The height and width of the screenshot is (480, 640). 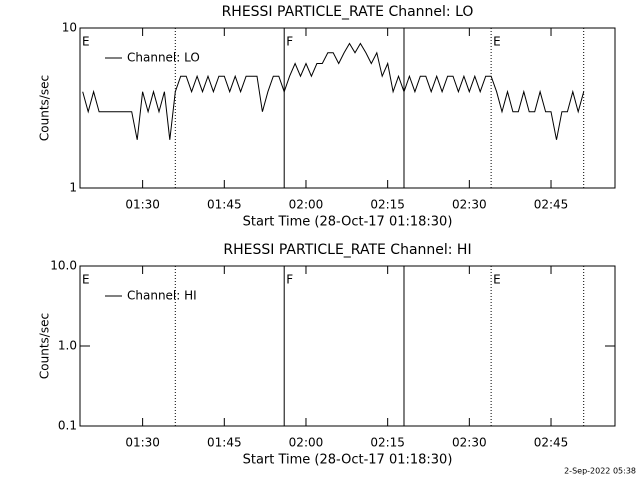 I want to click on y-tick-label: 1.0, so click(x=67, y=346).